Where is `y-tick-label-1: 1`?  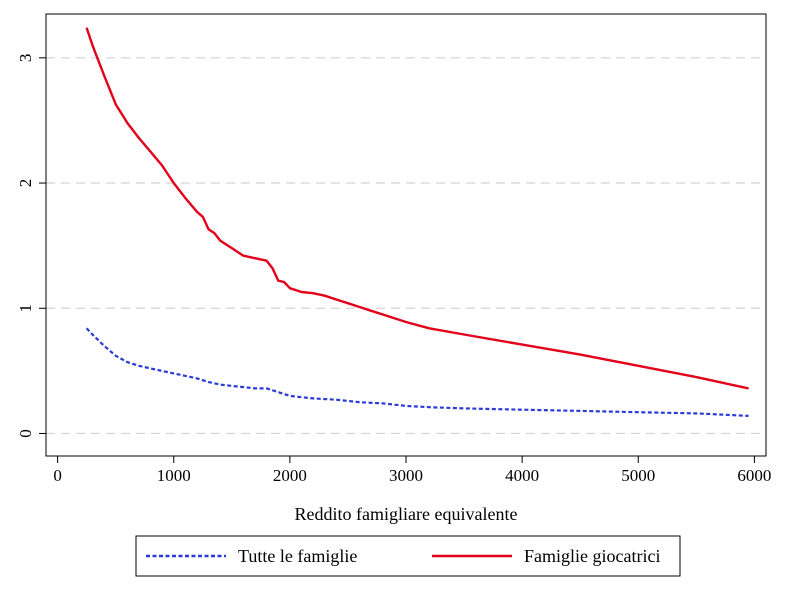 y-tick-label-1: 1 is located at coordinates (25, 308).